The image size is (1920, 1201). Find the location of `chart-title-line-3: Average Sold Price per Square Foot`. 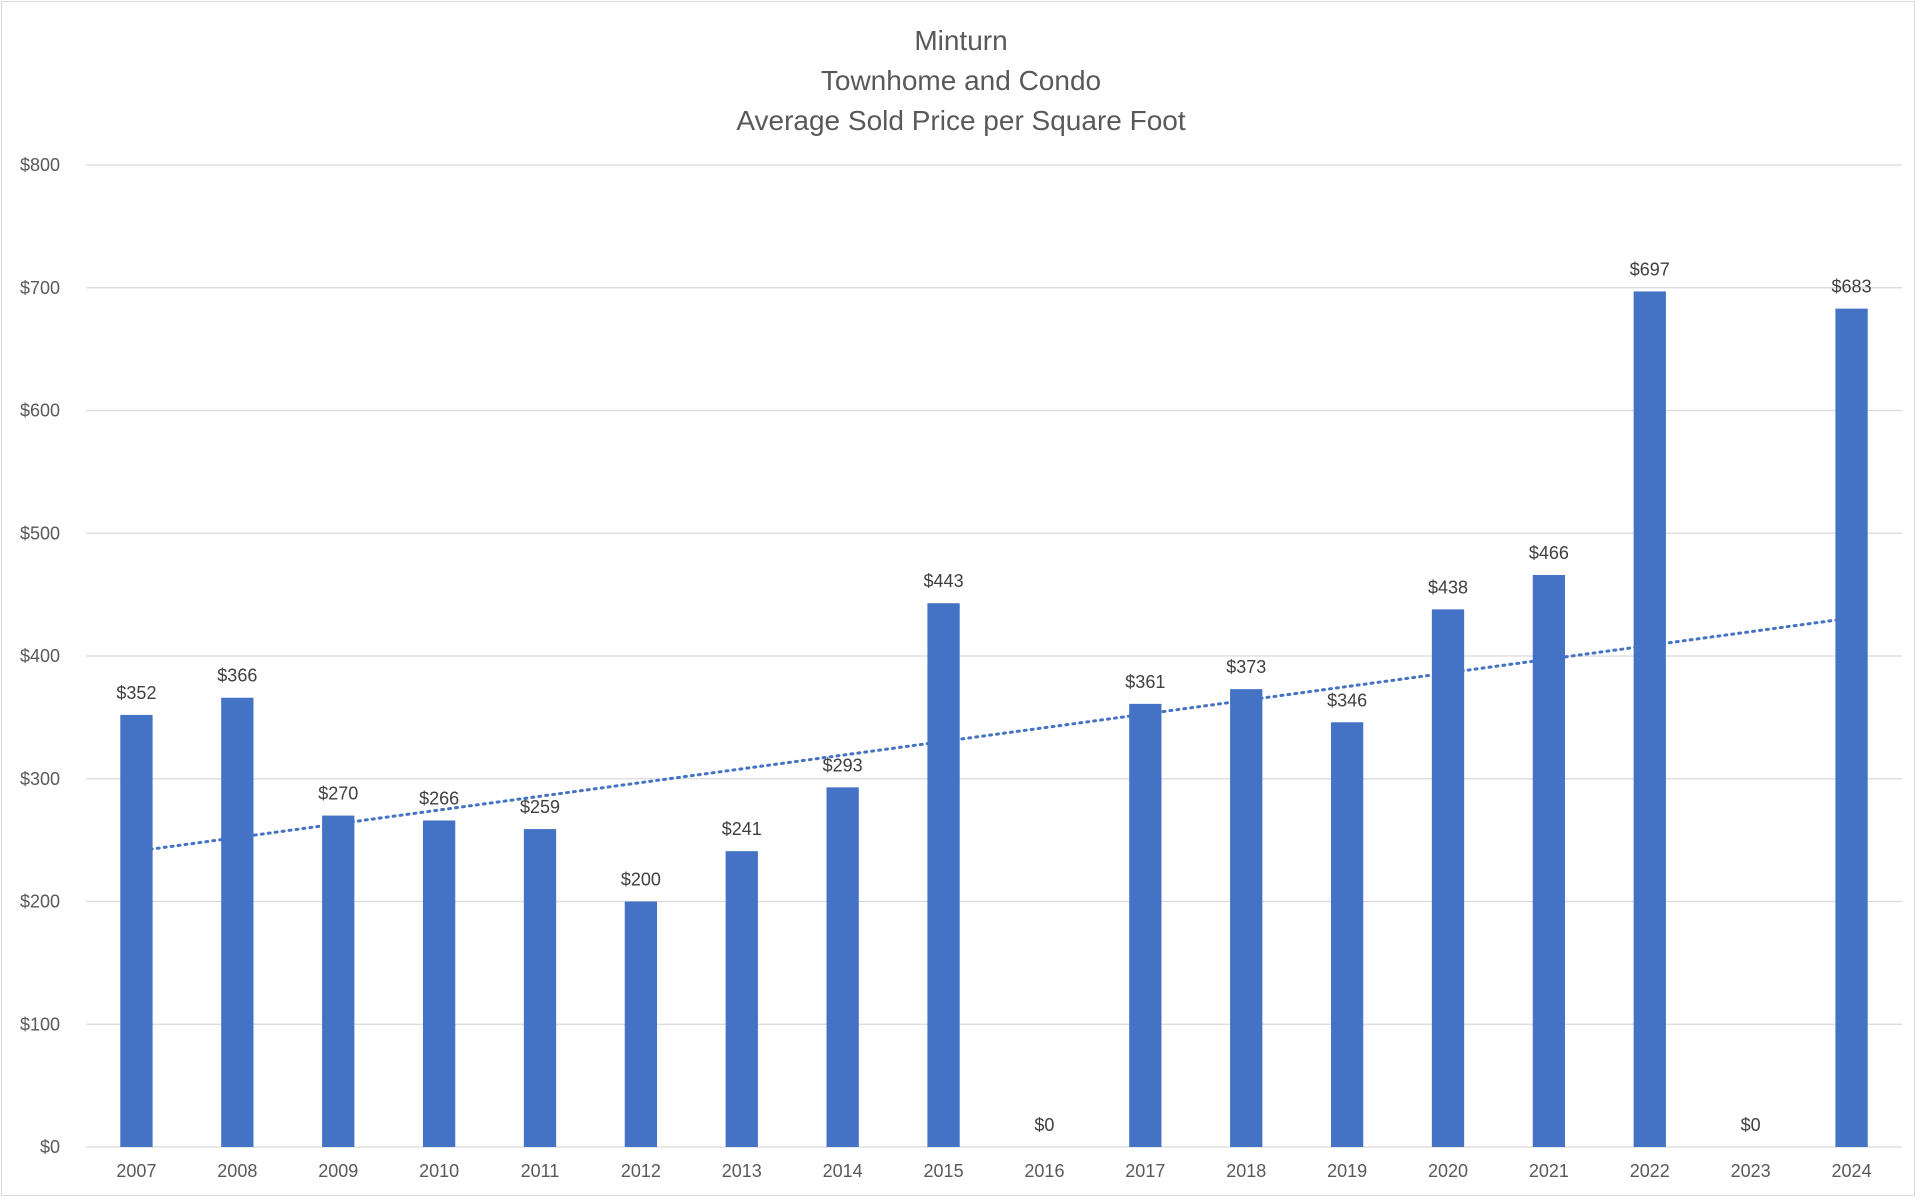

chart-title-line-3: Average Sold Price per Square Foot is located at coordinates (961, 120).